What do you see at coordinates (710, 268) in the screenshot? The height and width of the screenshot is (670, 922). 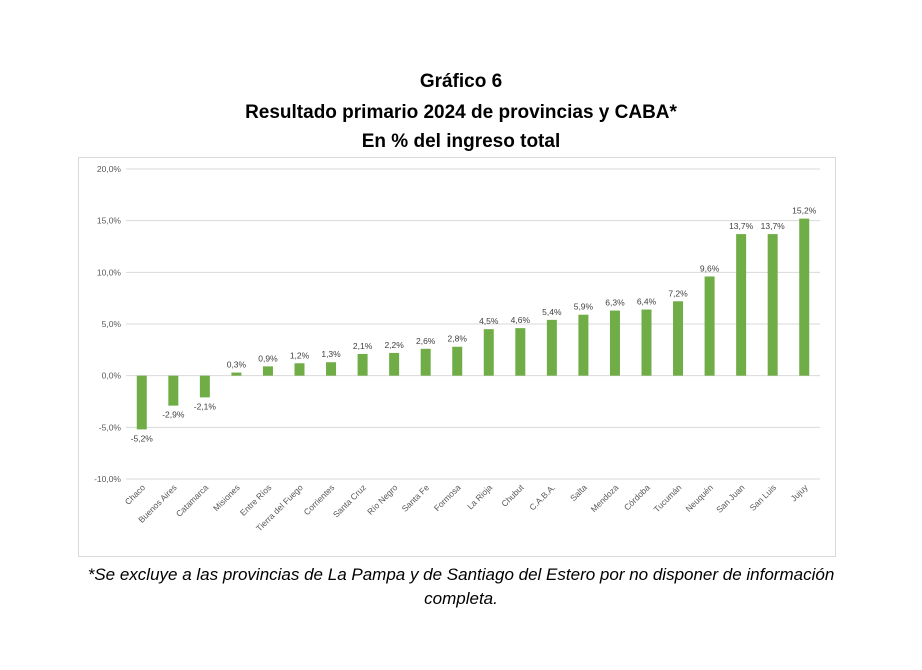 I see `data-label: 9,6%` at bounding box center [710, 268].